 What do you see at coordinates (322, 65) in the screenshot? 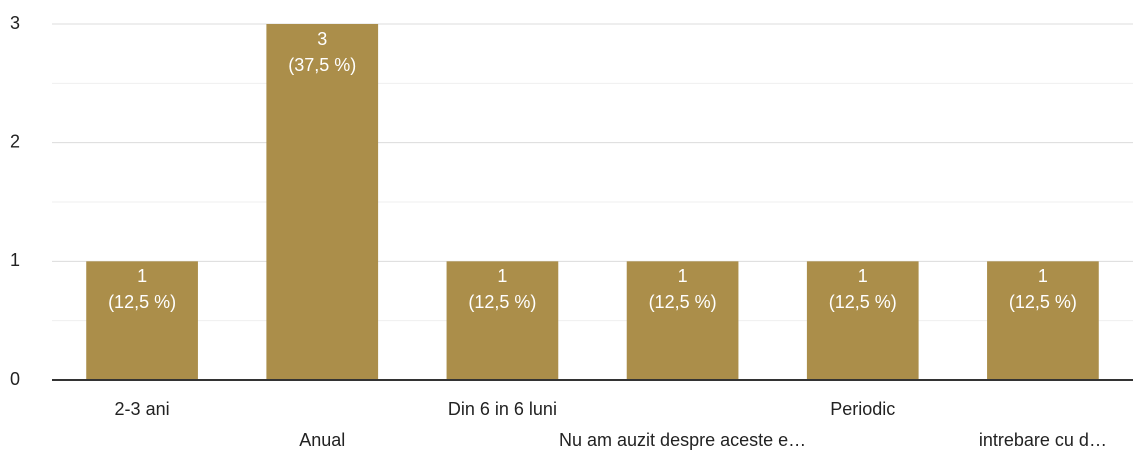
I see `percent-label: (37,5 %)` at bounding box center [322, 65].